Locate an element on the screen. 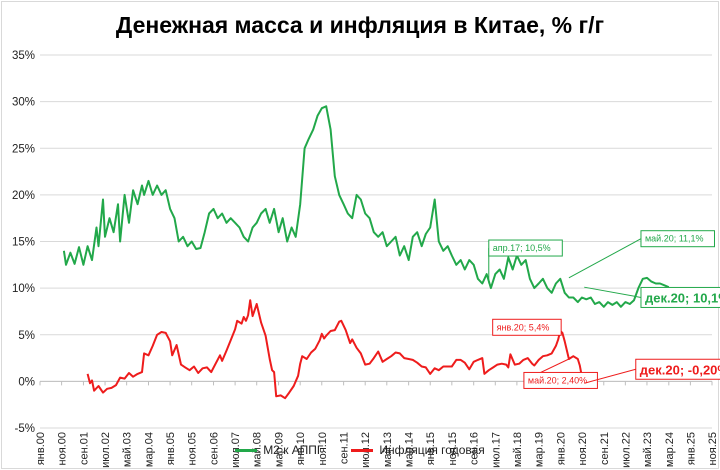  x-tick-label: май.18 is located at coordinates (518, 449).